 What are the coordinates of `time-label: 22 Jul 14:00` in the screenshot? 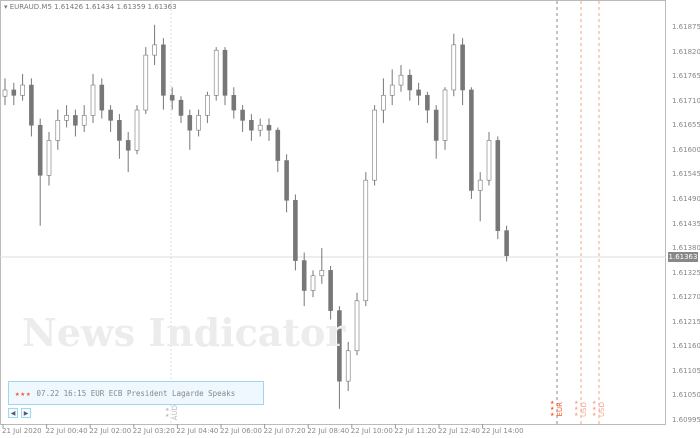 It's located at (502, 431).